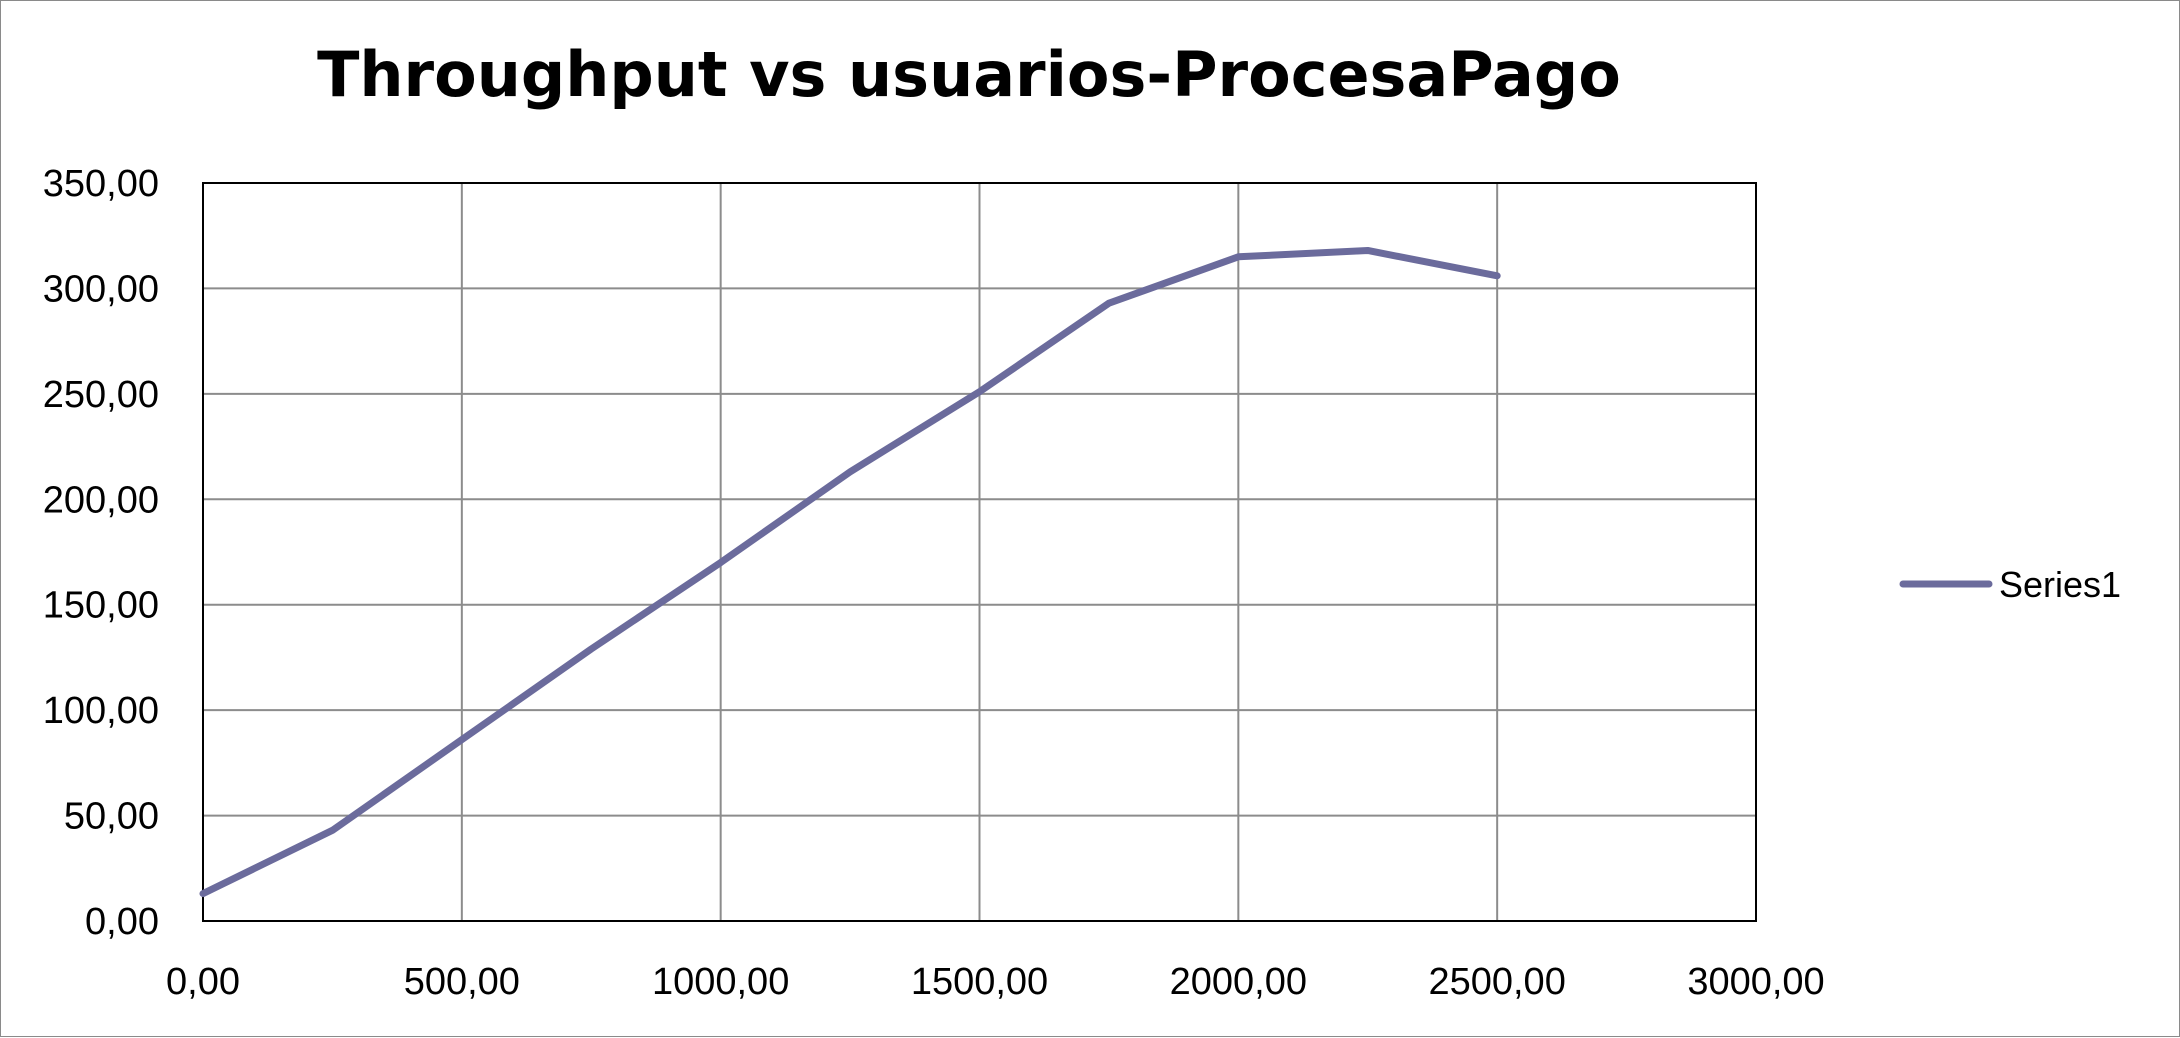 The width and height of the screenshot is (2180, 1038). Describe the element at coordinates (1496, 982) in the screenshot. I see `x-tick-label: 2500,00` at that location.